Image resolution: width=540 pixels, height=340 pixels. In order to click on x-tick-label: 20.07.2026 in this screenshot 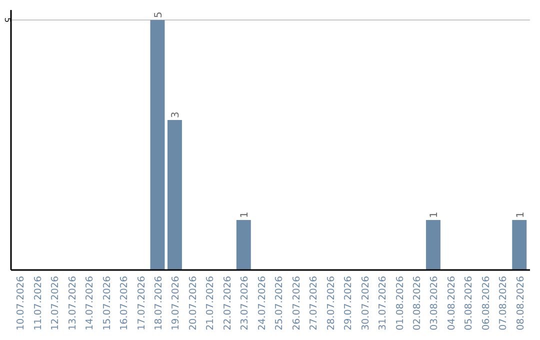, I will do `click(193, 303)`.